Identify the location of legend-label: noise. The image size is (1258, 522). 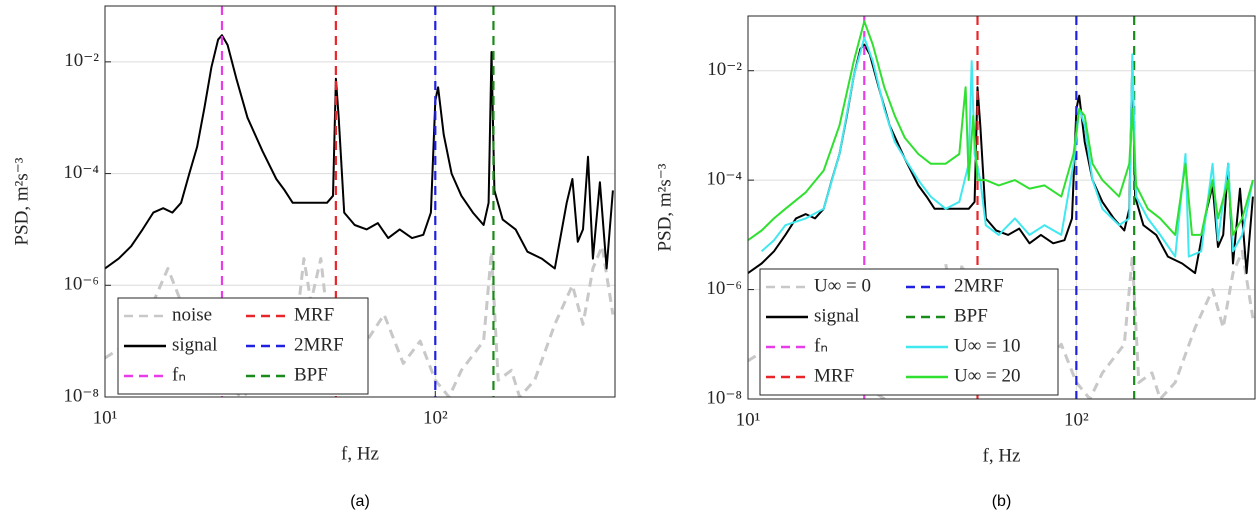
(192, 314).